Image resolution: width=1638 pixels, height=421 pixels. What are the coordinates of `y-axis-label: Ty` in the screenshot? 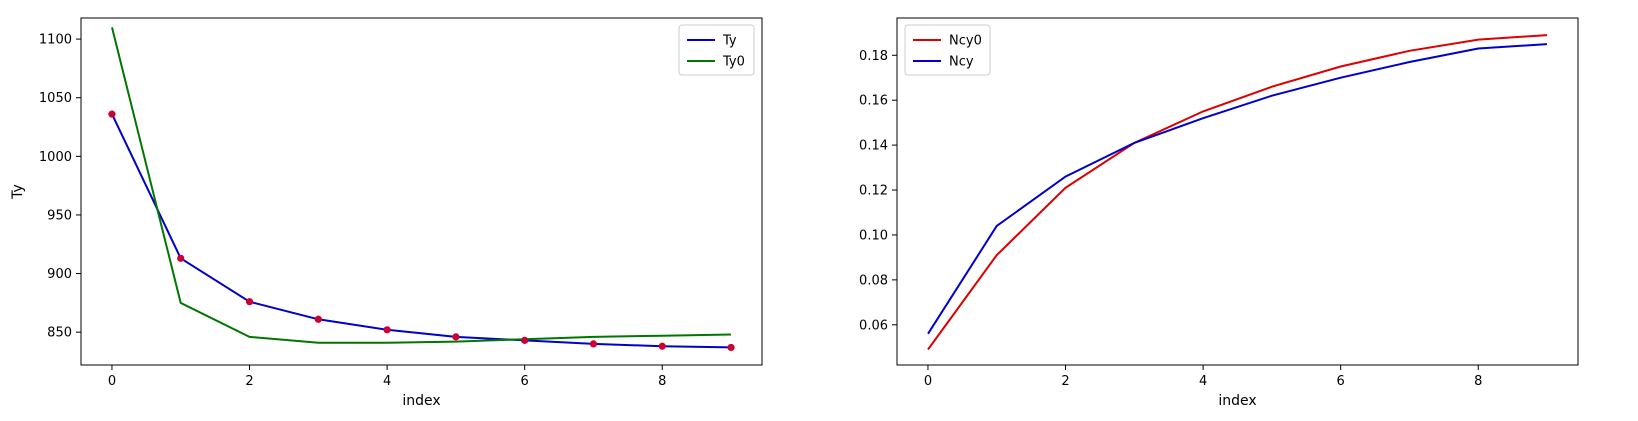 It's located at (18, 192).